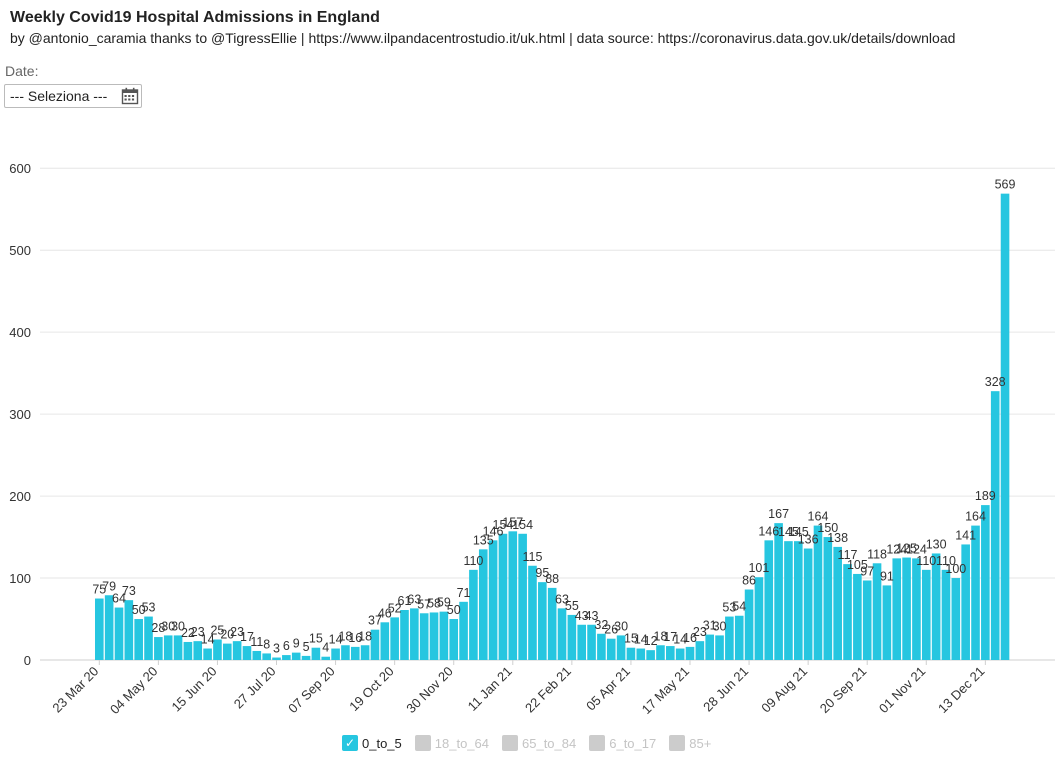 The width and height of the screenshot is (1061, 770). Describe the element at coordinates (690, 743) in the screenshot. I see `legend-item: 85+` at that location.